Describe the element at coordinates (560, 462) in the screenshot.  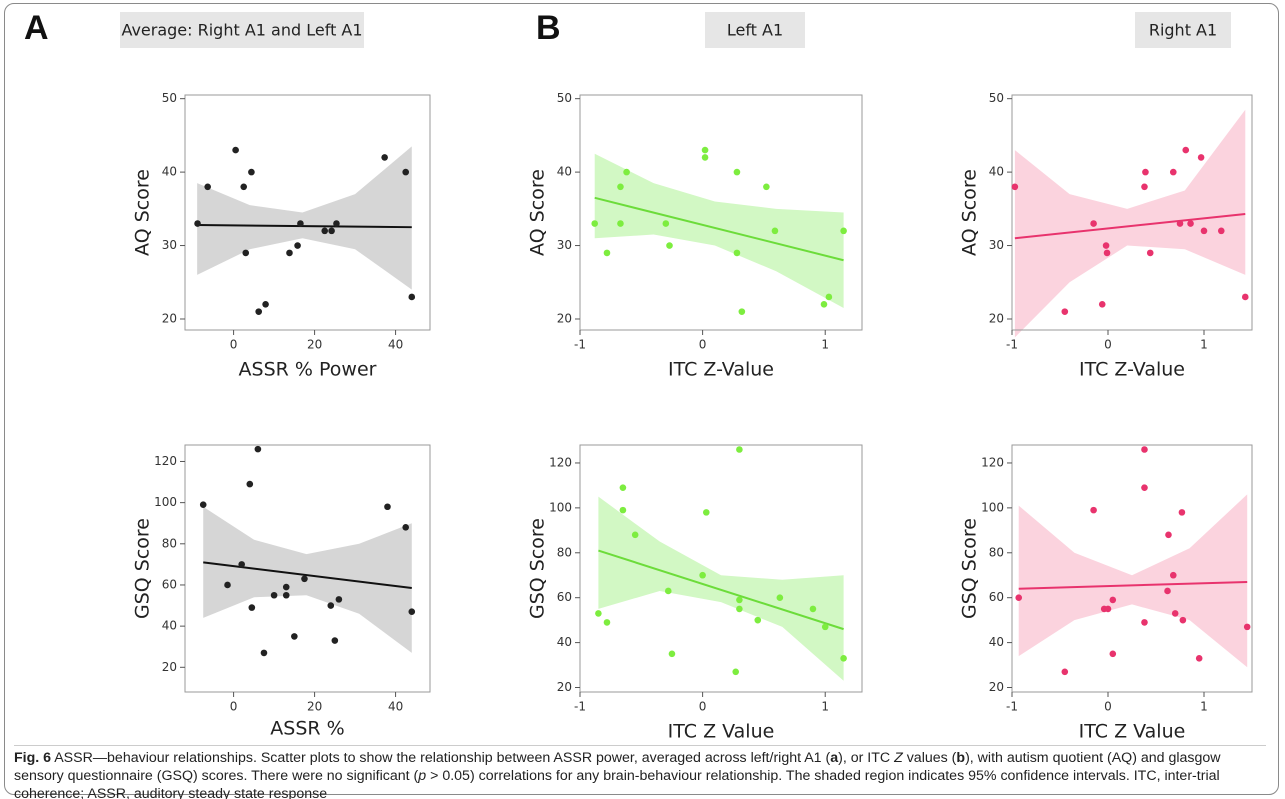
I see `y-tick-label: 120` at that location.